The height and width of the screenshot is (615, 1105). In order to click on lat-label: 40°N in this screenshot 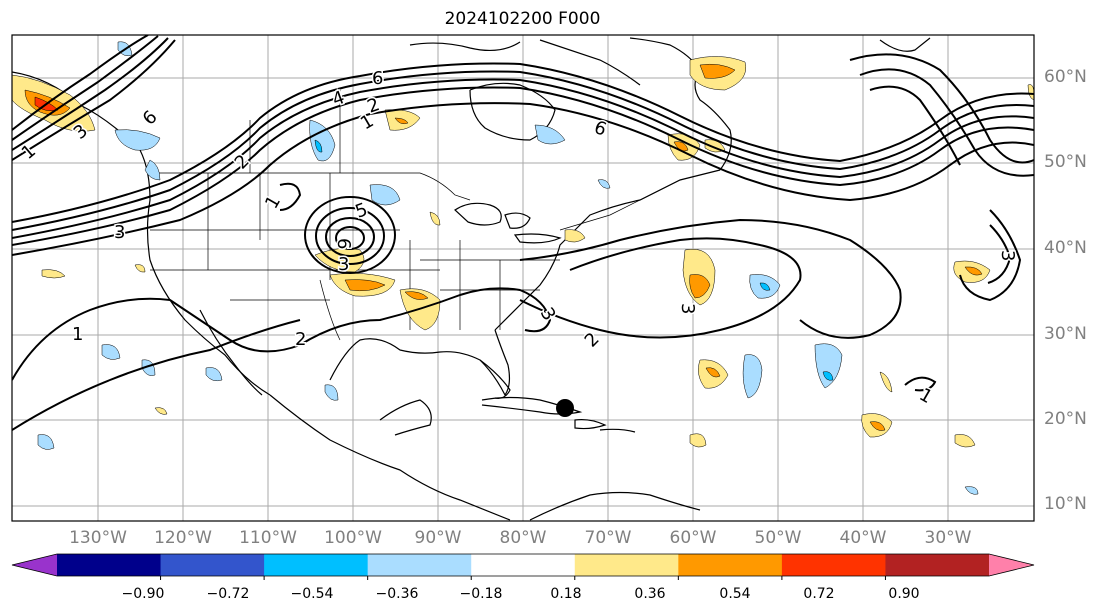, I will do `click(1065, 248)`.